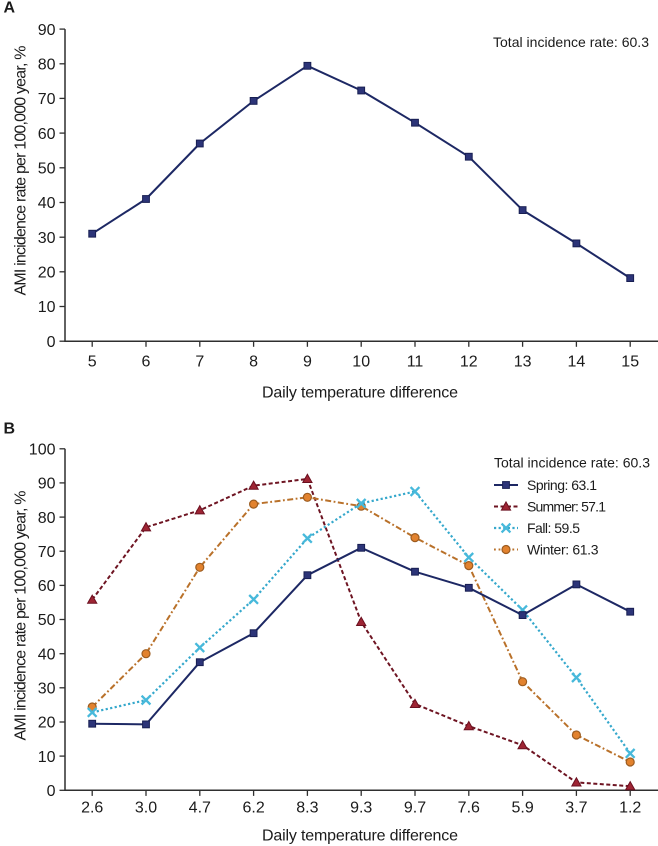  What do you see at coordinates (577, 362) in the screenshot?
I see `svg-text: 14` at bounding box center [577, 362].